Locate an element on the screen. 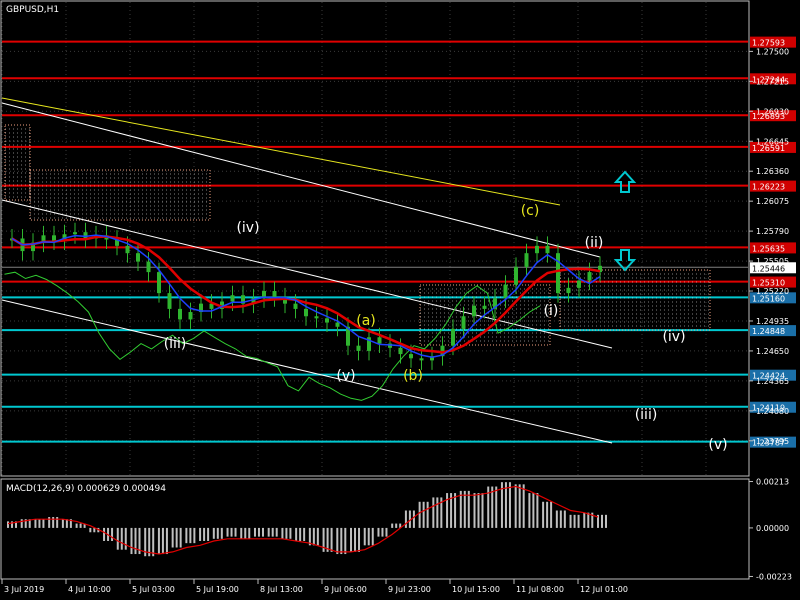 The image size is (800, 600). resistance-level-tag-label: 1.26591 is located at coordinates (768, 148).